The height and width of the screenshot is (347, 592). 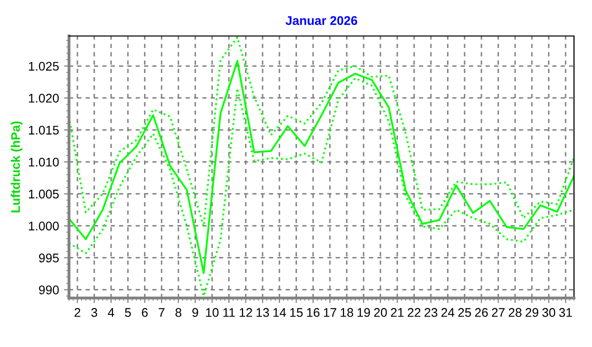 I want to click on x-tick-label: 9, so click(x=195, y=312).